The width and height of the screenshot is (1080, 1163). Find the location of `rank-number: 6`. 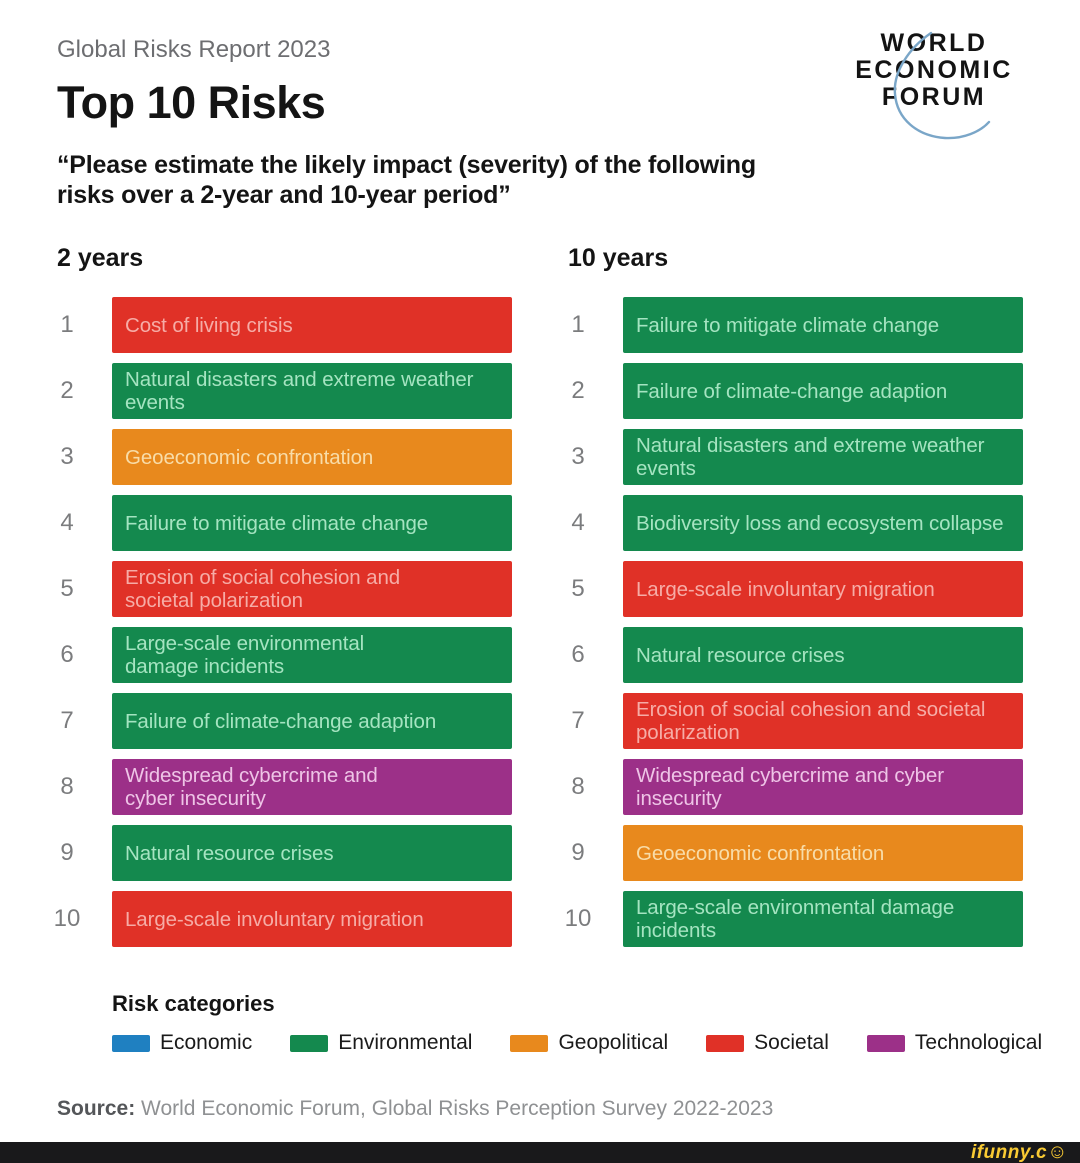

rank-number: 6 is located at coordinates (578, 654).